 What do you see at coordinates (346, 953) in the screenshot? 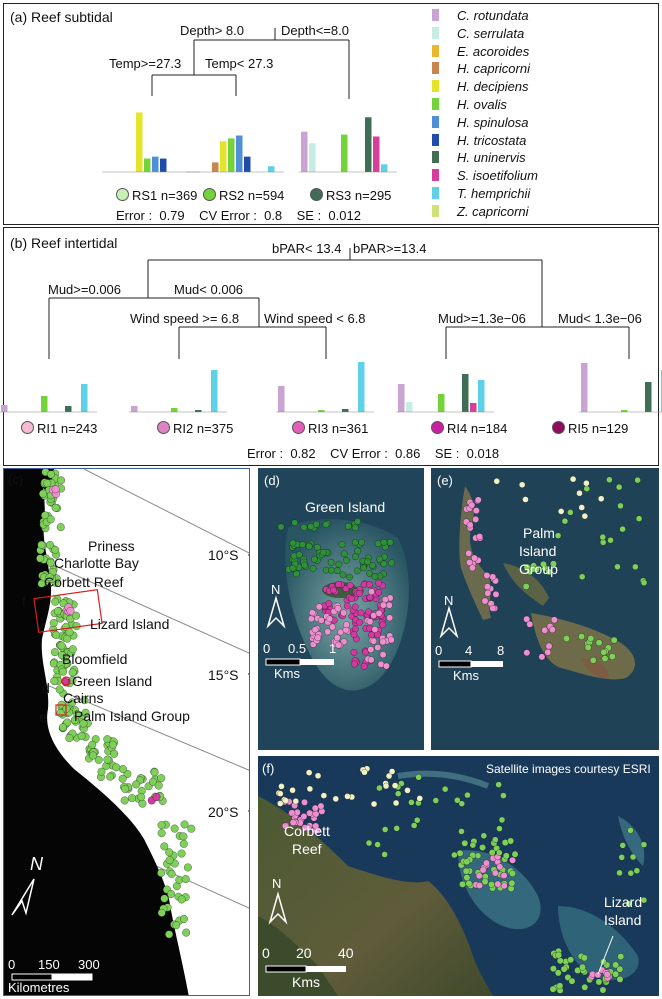
I see `scale-40: 40` at bounding box center [346, 953].